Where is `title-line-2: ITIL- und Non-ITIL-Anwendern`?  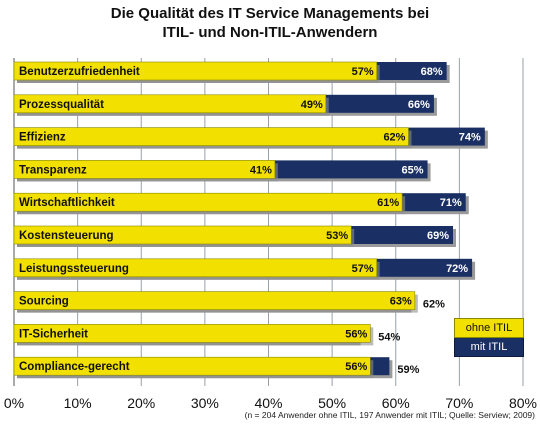
title-line-2: ITIL- und Non-ITIL-Anwendern is located at coordinates (270, 32).